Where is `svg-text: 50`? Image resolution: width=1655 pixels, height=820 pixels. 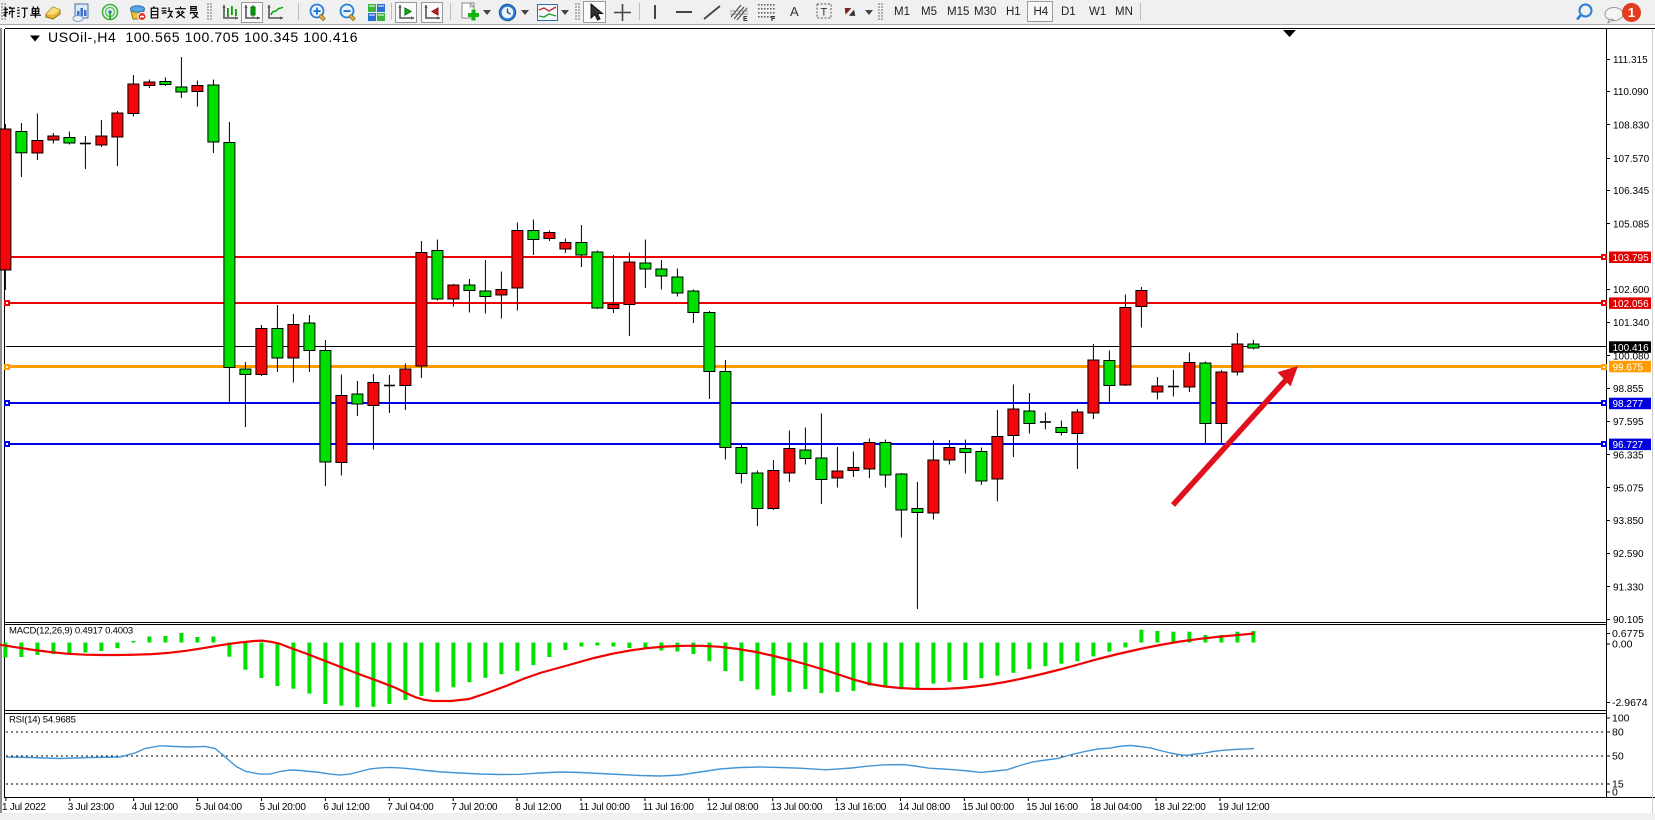
svg-text: 50 is located at coordinates (1618, 757).